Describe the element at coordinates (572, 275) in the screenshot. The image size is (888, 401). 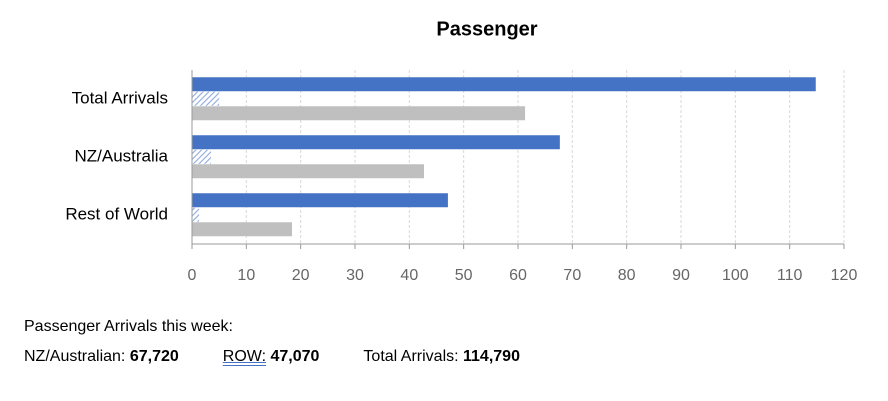
I see `x-tick-label: 70` at that location.